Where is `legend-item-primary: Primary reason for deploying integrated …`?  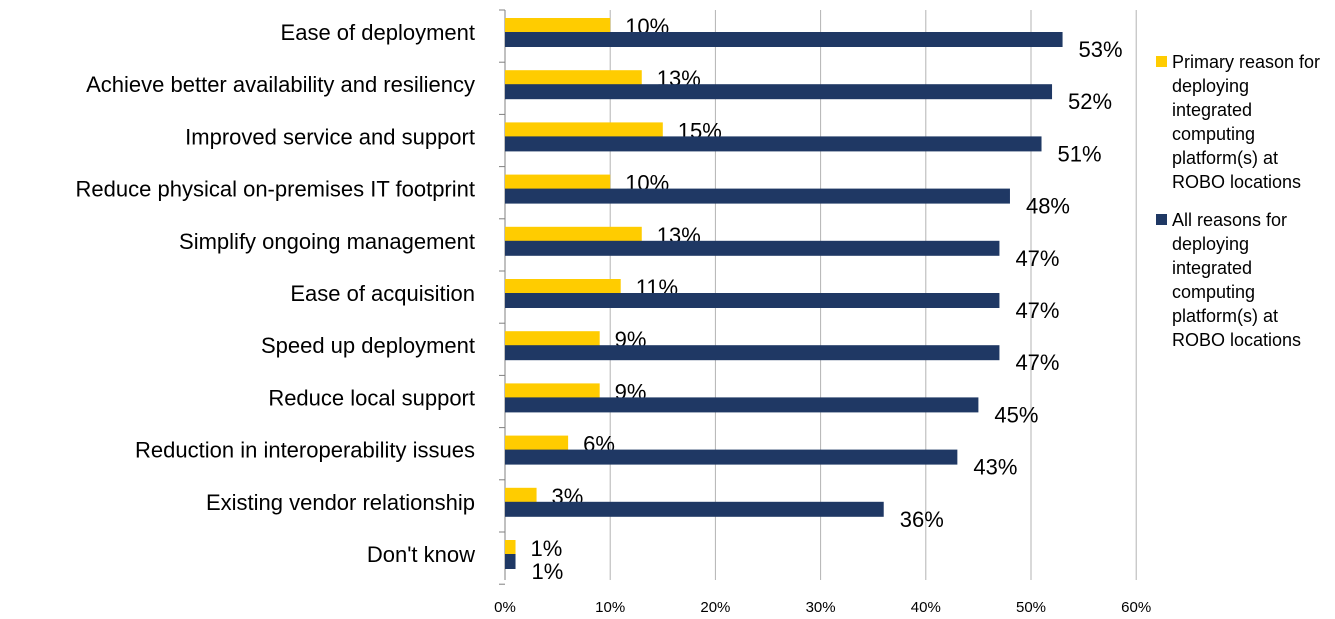
legend-item-primary: Primary reason for deploying integrated … is located at coordinates (1243, 122).